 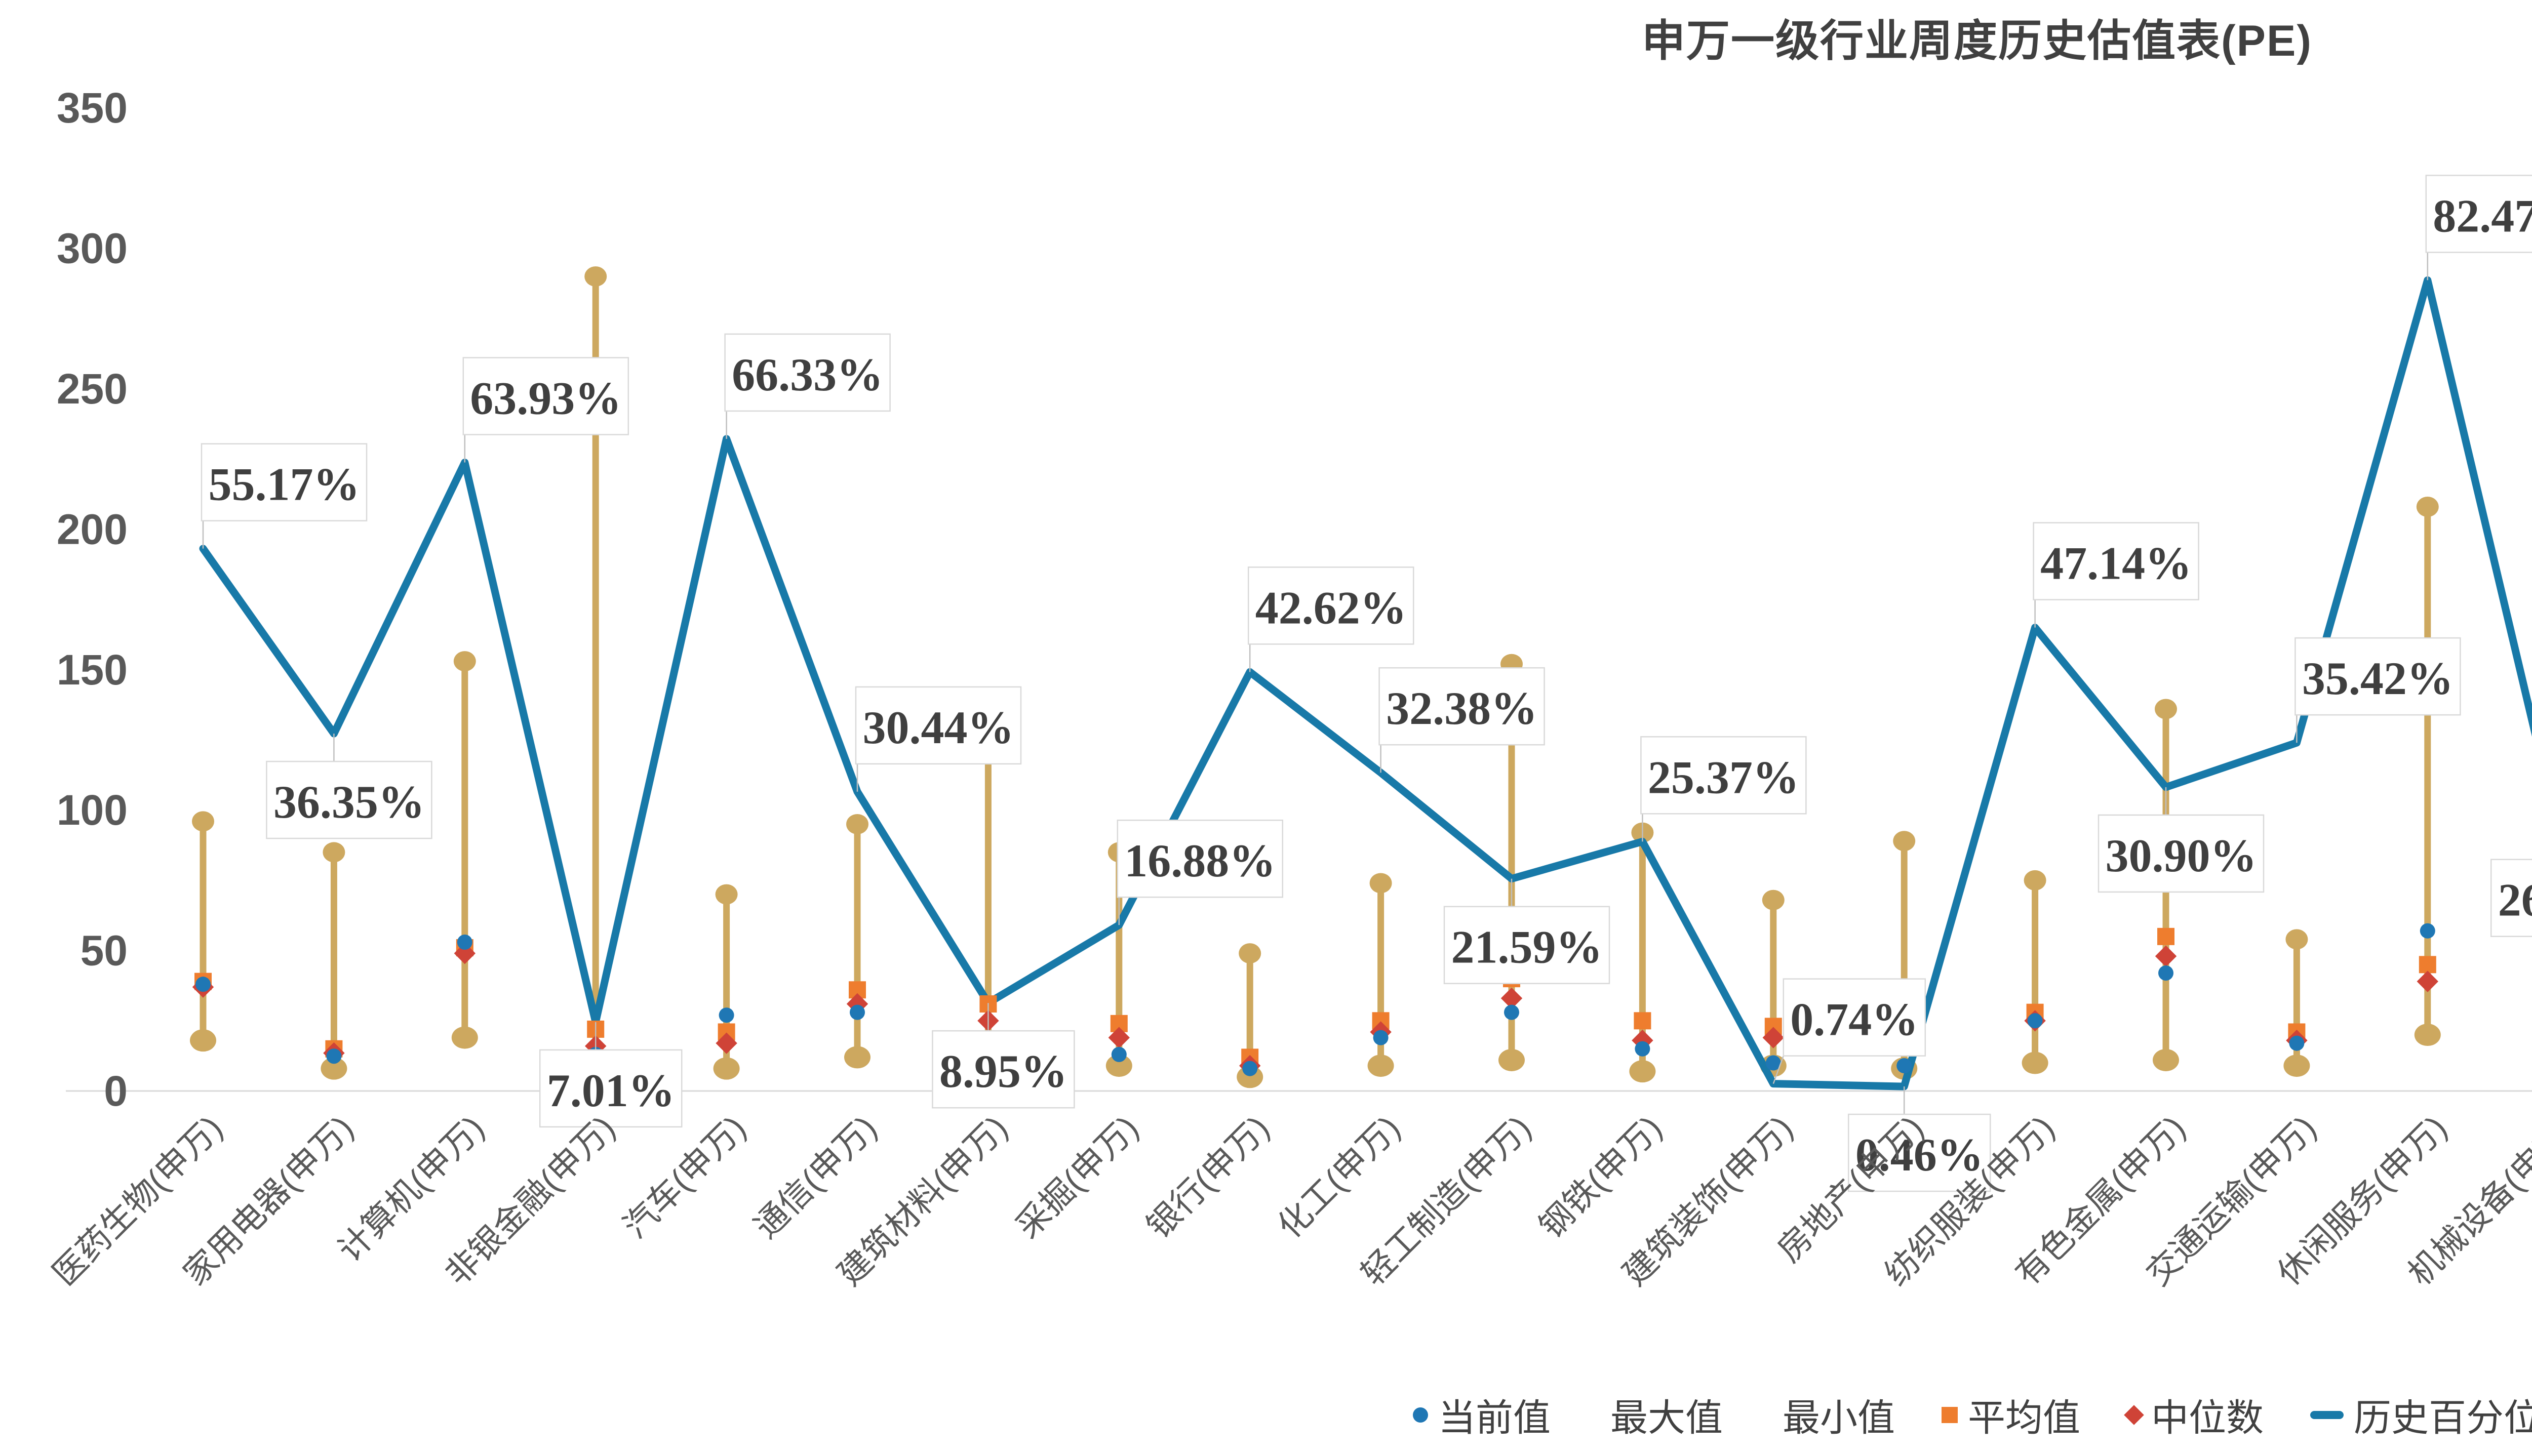 I want to click on data-label: 47.14%, so click(x=2116, y=563).